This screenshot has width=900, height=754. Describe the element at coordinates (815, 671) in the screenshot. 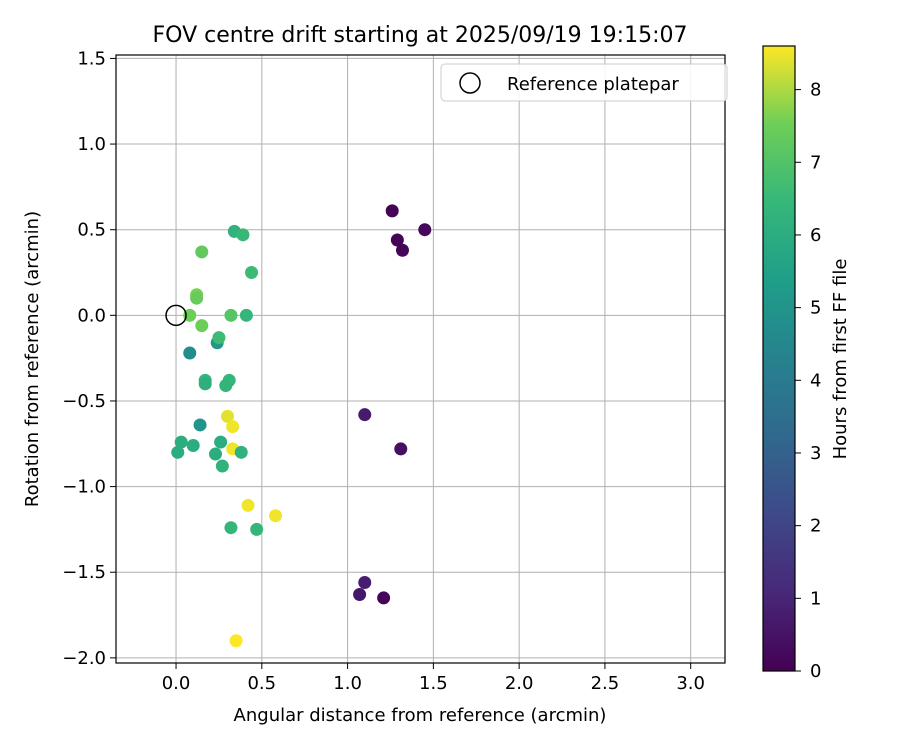

I see `colorbar-tick-label: 0` at that location.